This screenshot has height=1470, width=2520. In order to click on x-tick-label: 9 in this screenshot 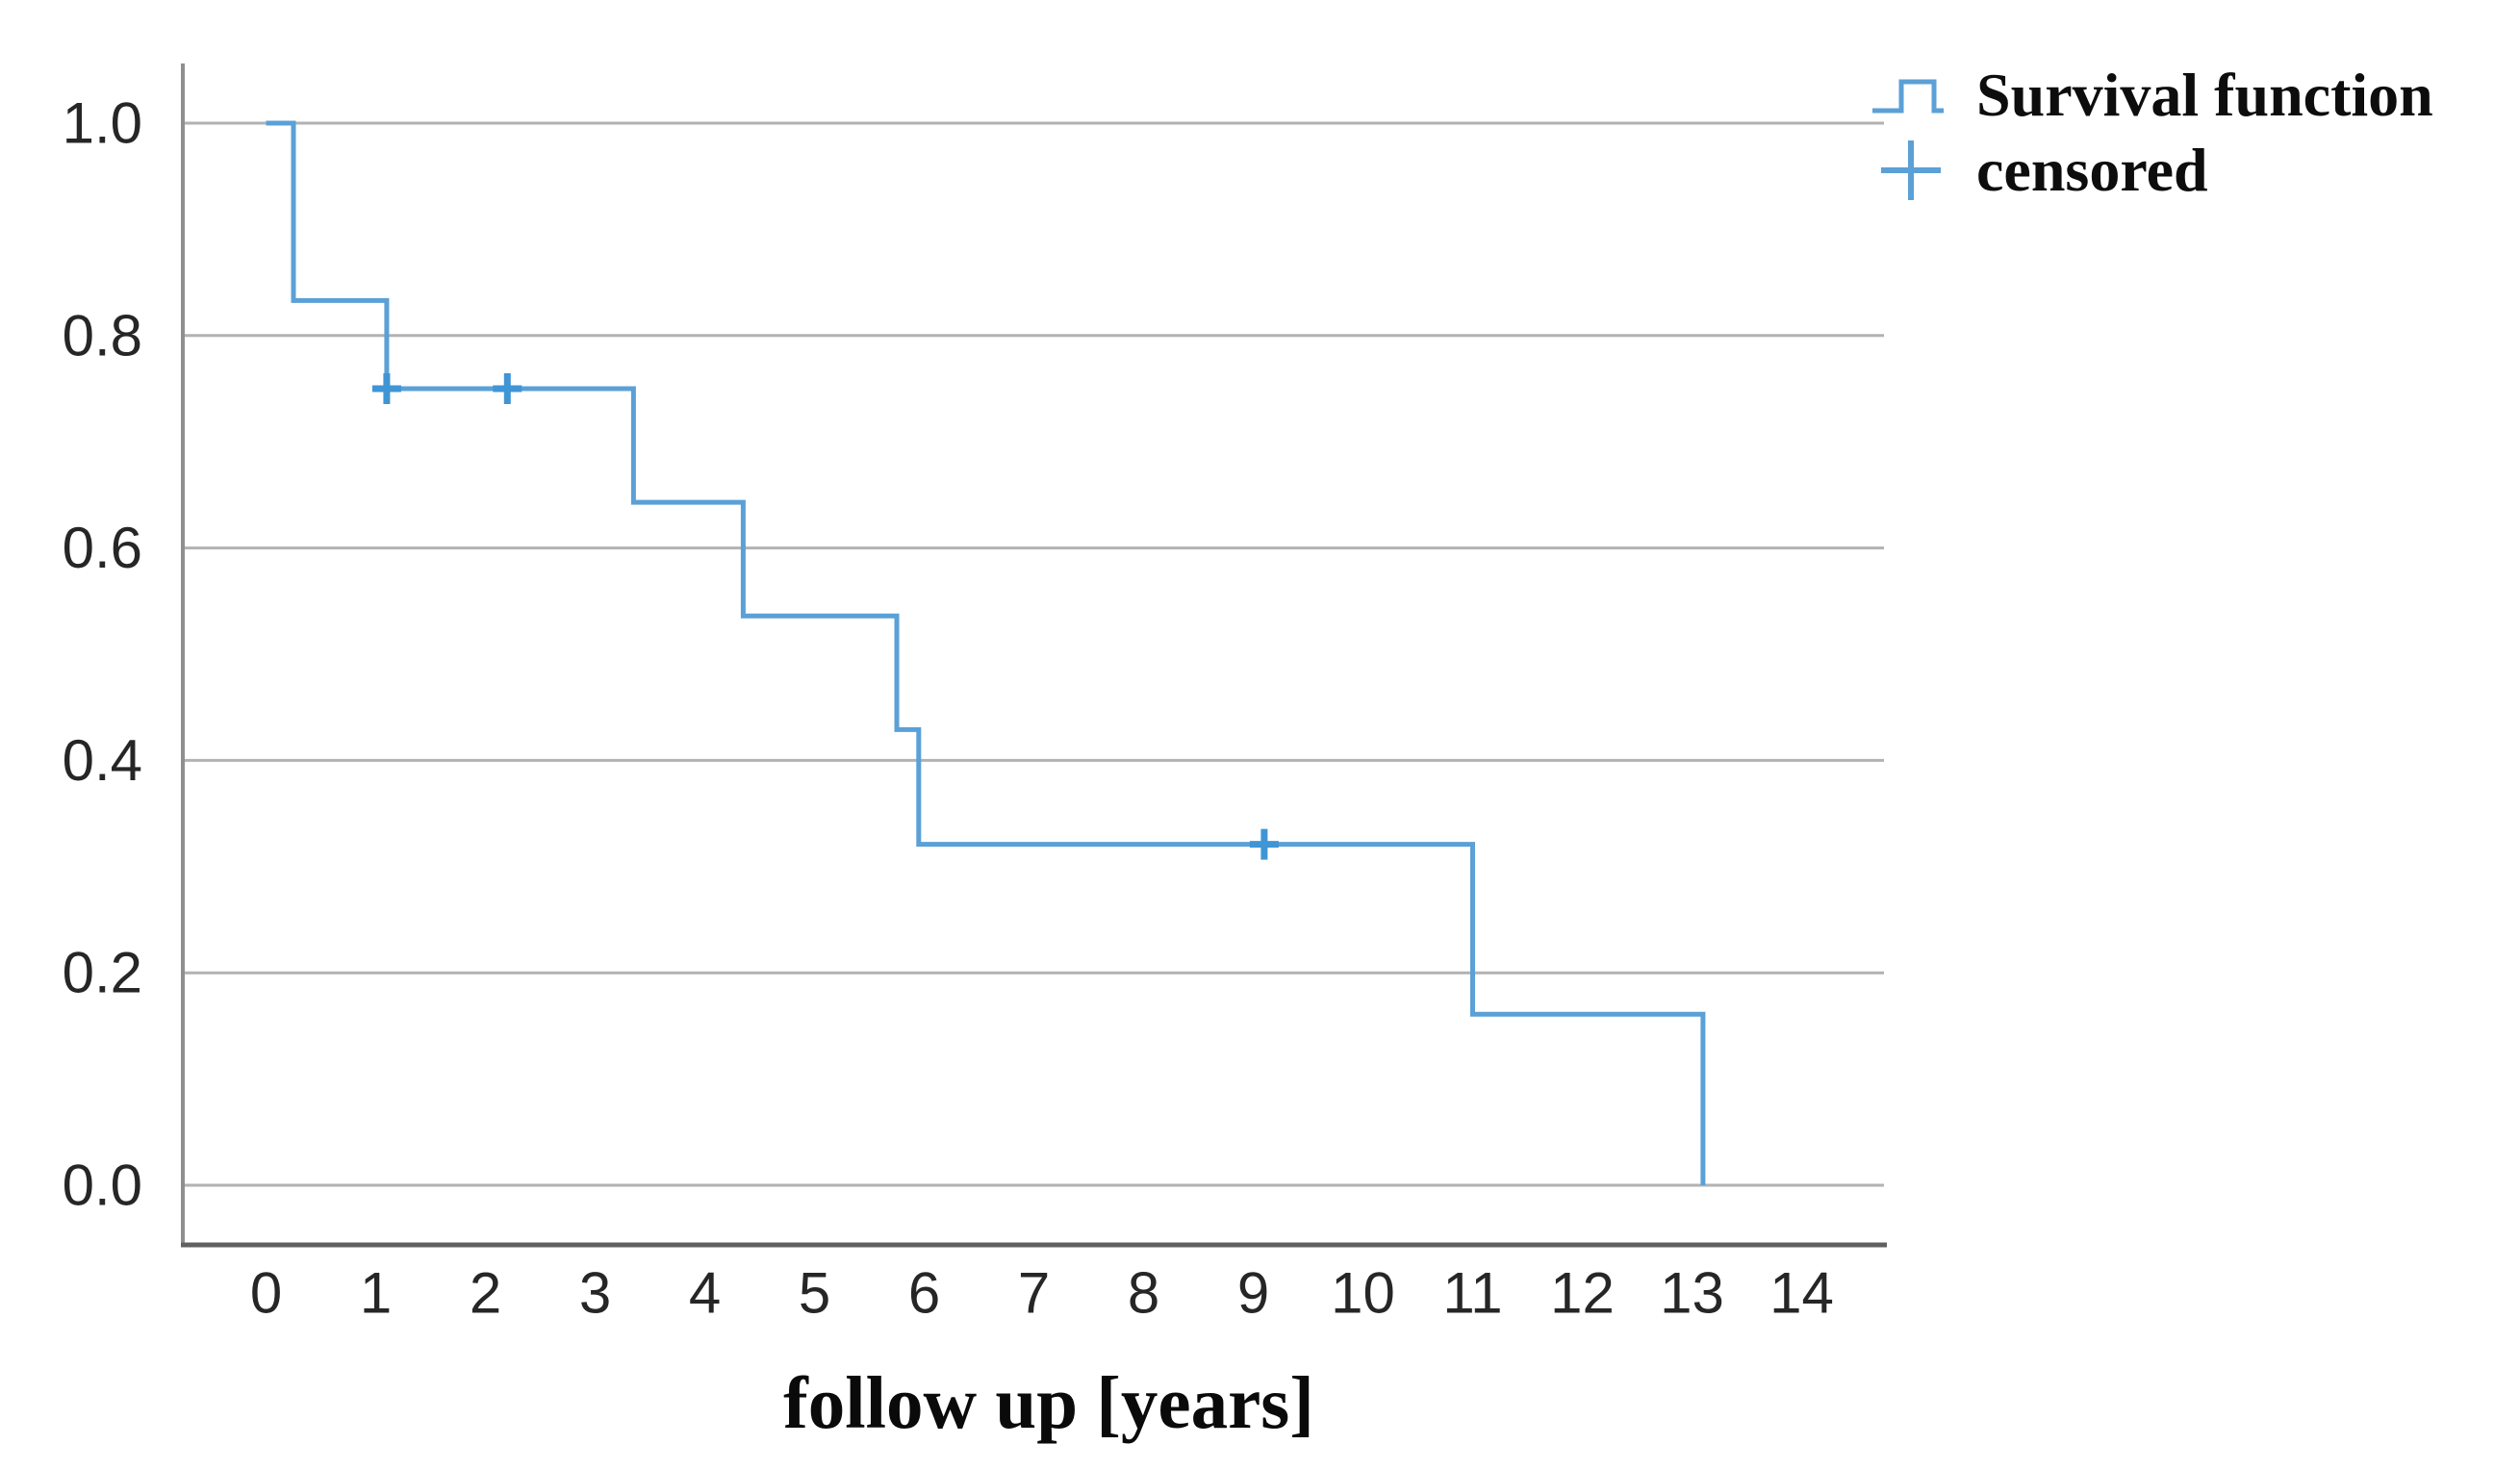, I will do `click(1253, 1293)`.